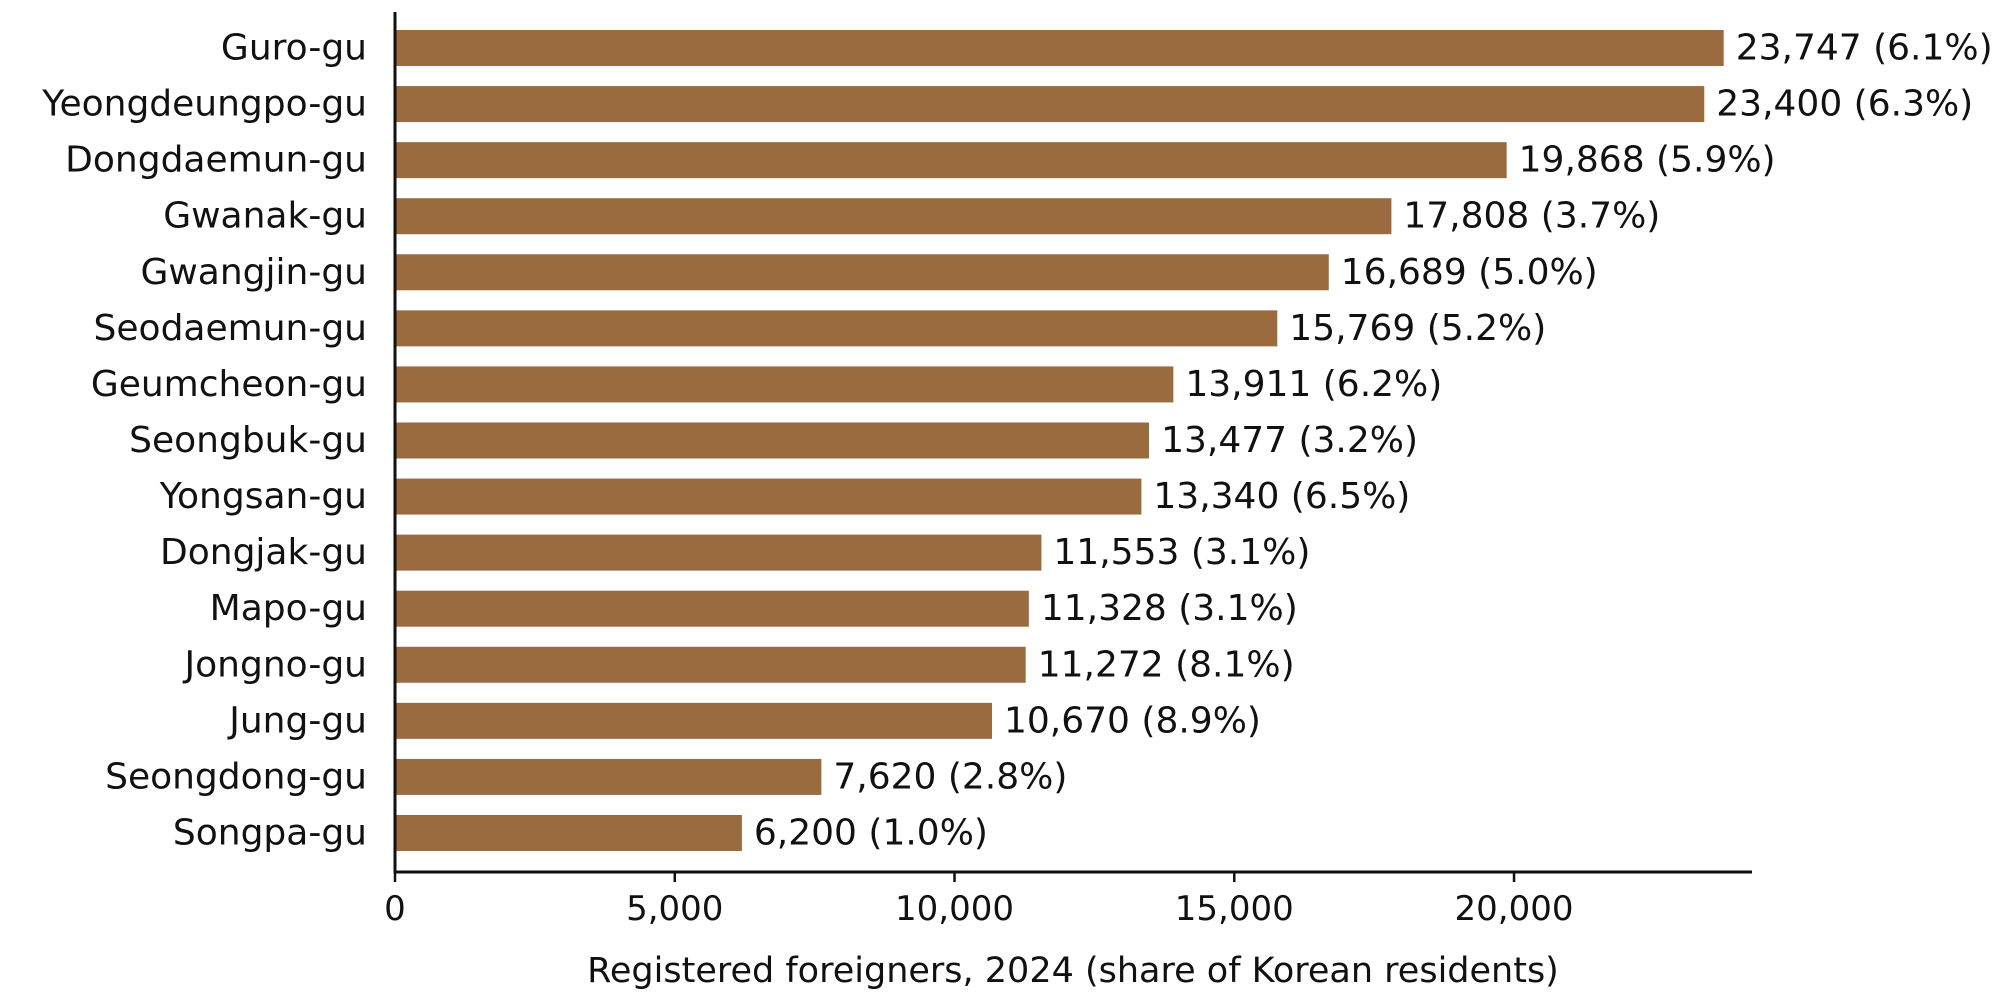 The height and width of the screenshot is (1004, 2007). What do you see at coordinates (248, 440) in the screenshot?
I see `category-label: Seongbuk-gu` at bounding box center [248, 440].